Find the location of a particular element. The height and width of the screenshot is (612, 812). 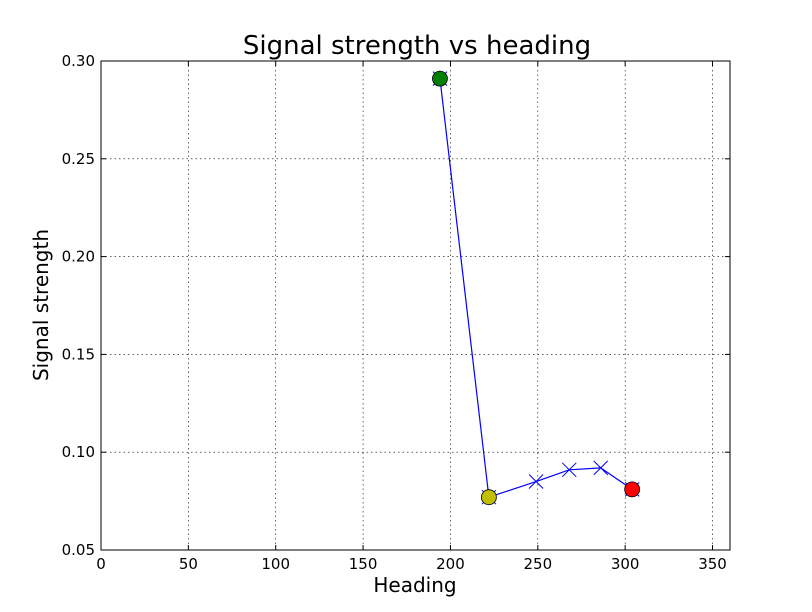

x-tick-label: 0 is located at coordinates (101, 564).